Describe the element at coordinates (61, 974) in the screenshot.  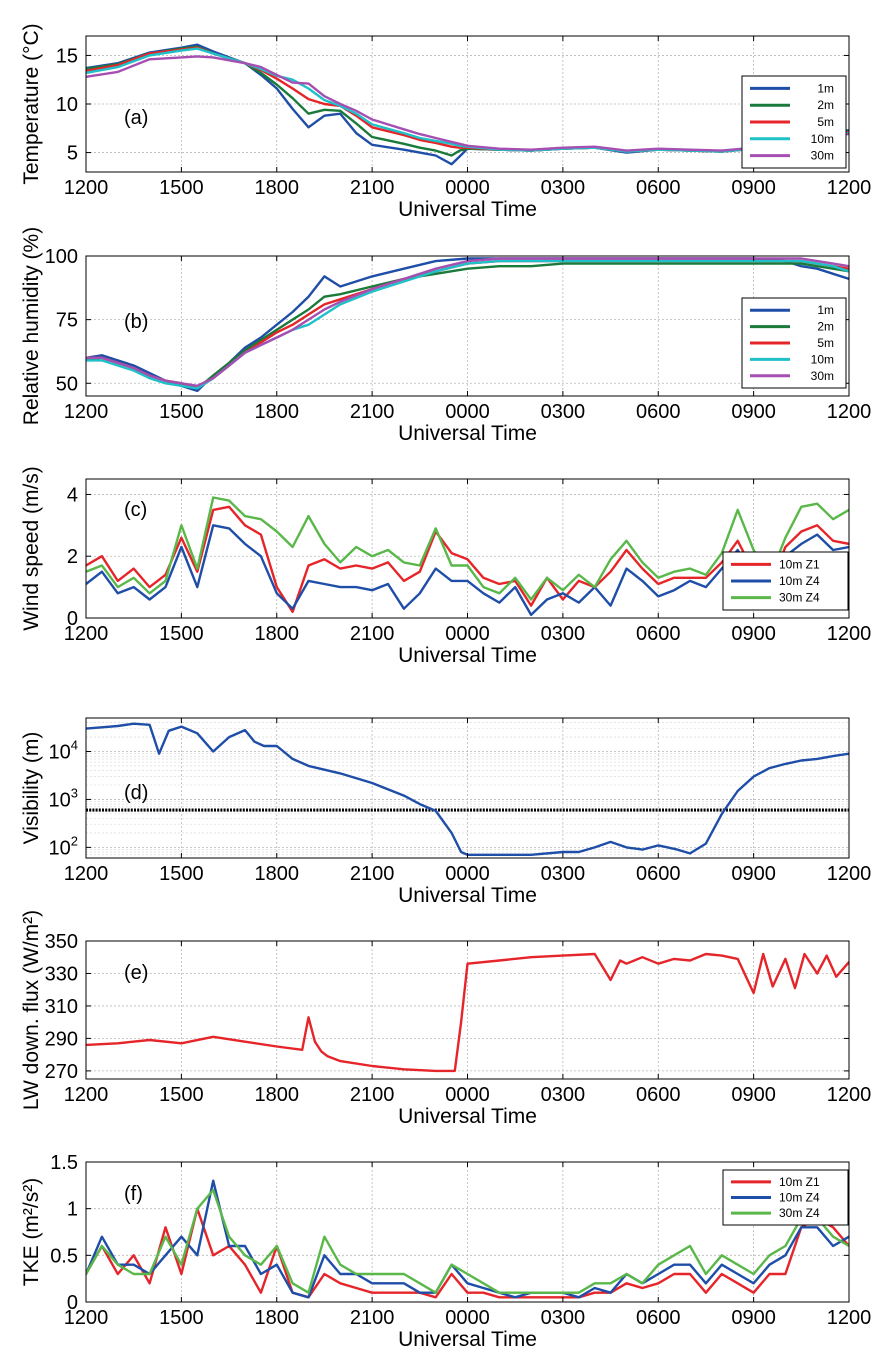
I see `y-tick-label: 330` at that location.